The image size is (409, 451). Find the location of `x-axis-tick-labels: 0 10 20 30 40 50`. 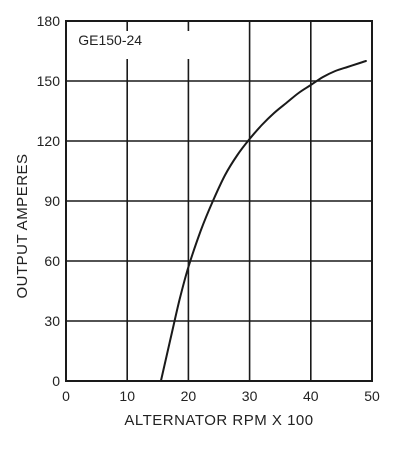

x-axis-tick-labels: 0 10 20 30 40 50 is located at coordinates (221, 396).